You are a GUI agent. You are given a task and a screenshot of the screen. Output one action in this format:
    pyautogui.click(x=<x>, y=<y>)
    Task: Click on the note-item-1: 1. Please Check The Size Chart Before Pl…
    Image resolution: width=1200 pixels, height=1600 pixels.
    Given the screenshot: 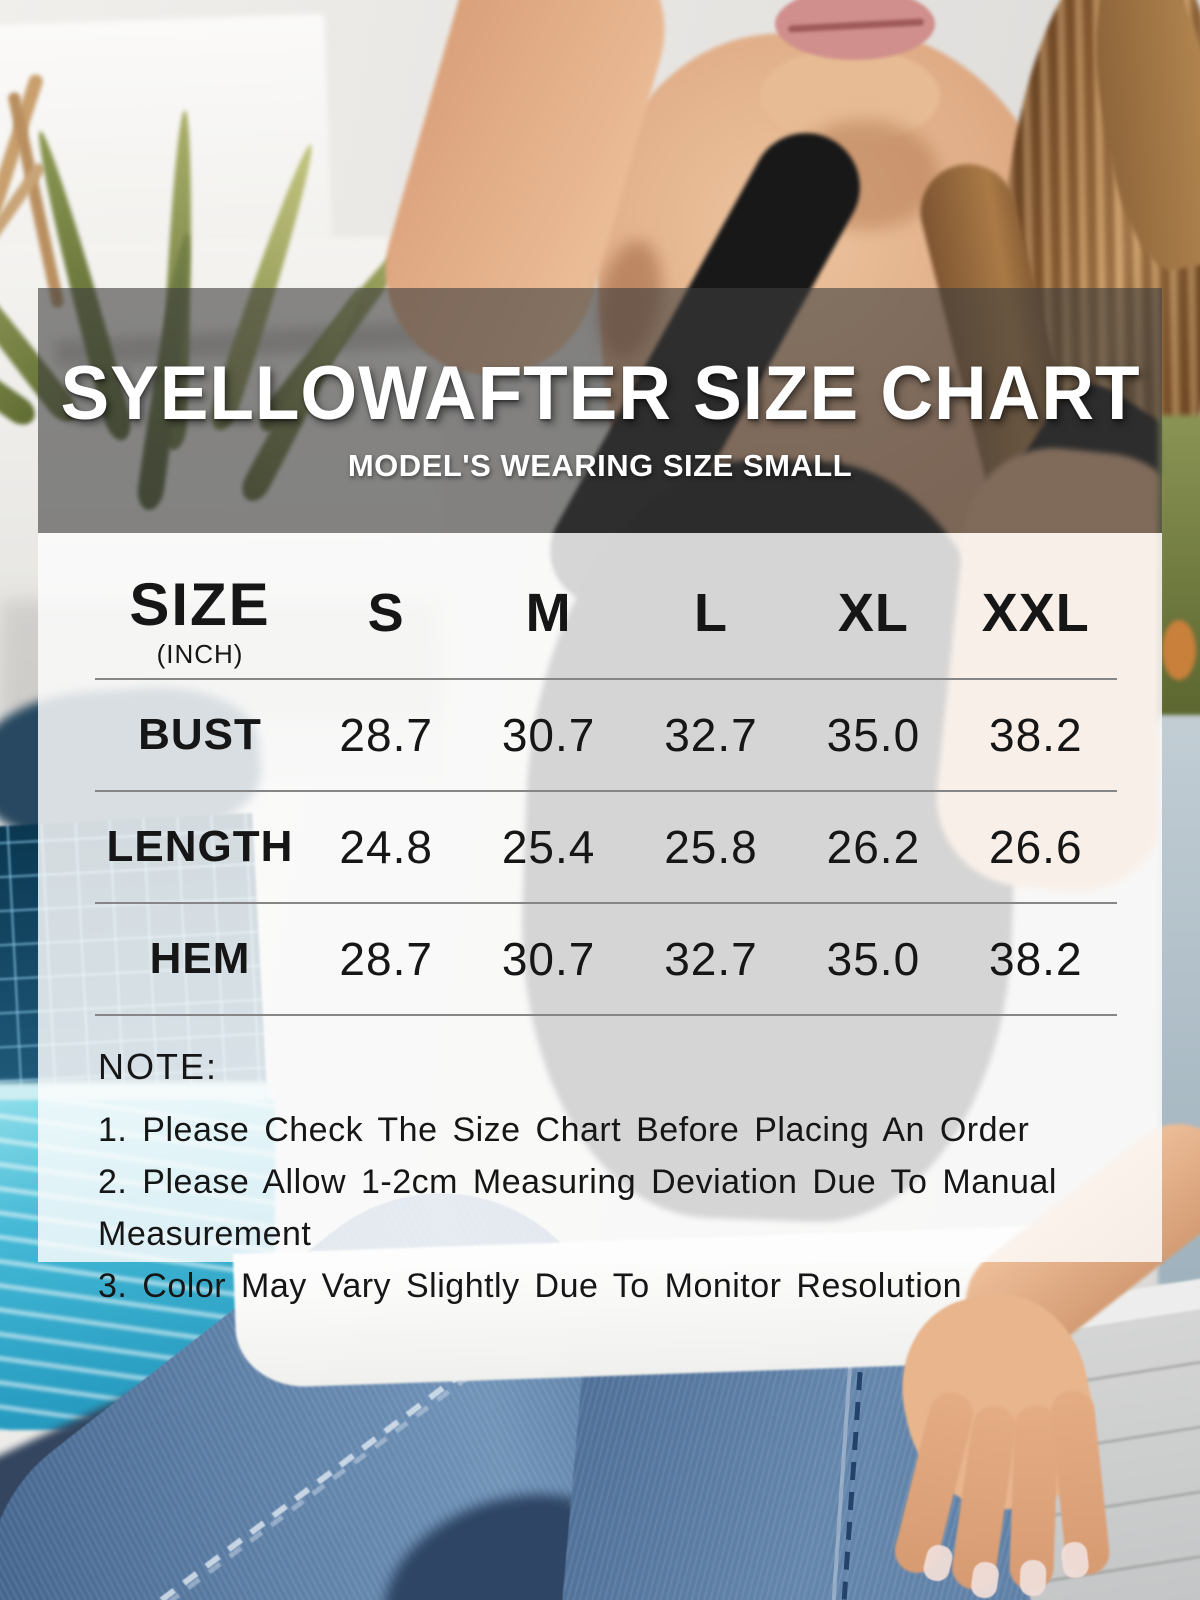 What is the action you would take?
    pyautogui.click(x=564, y=1130)
    